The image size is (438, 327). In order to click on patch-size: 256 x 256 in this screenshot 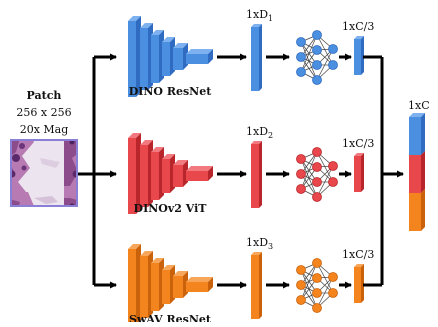, I will do `click(43, 112)`.